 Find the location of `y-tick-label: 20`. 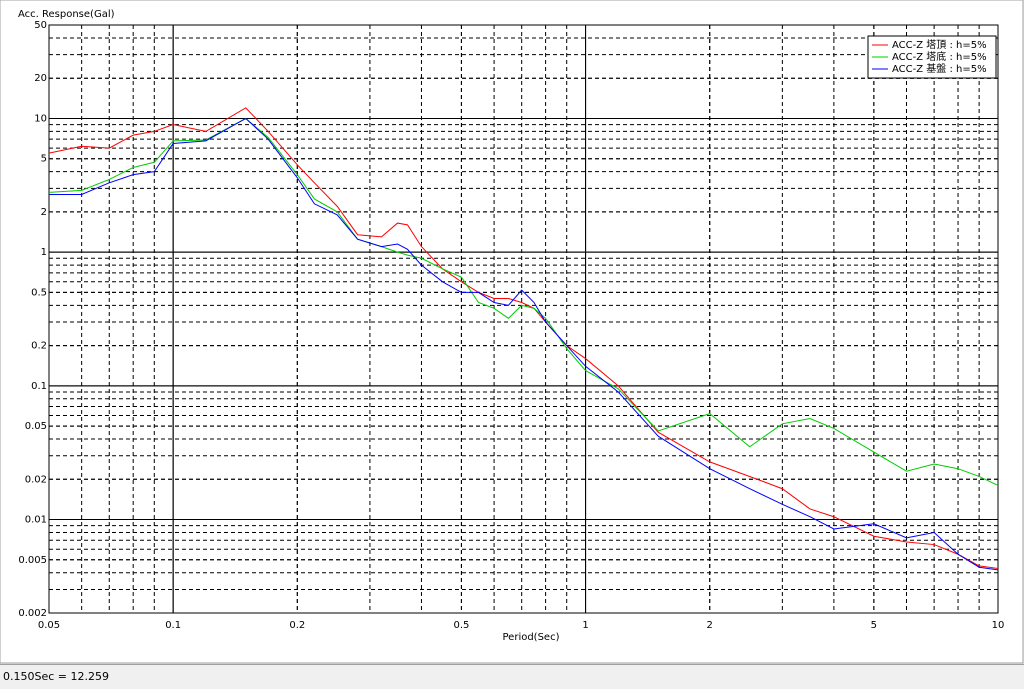

y-tick-label: 20 is located at coordinates (40, 78).